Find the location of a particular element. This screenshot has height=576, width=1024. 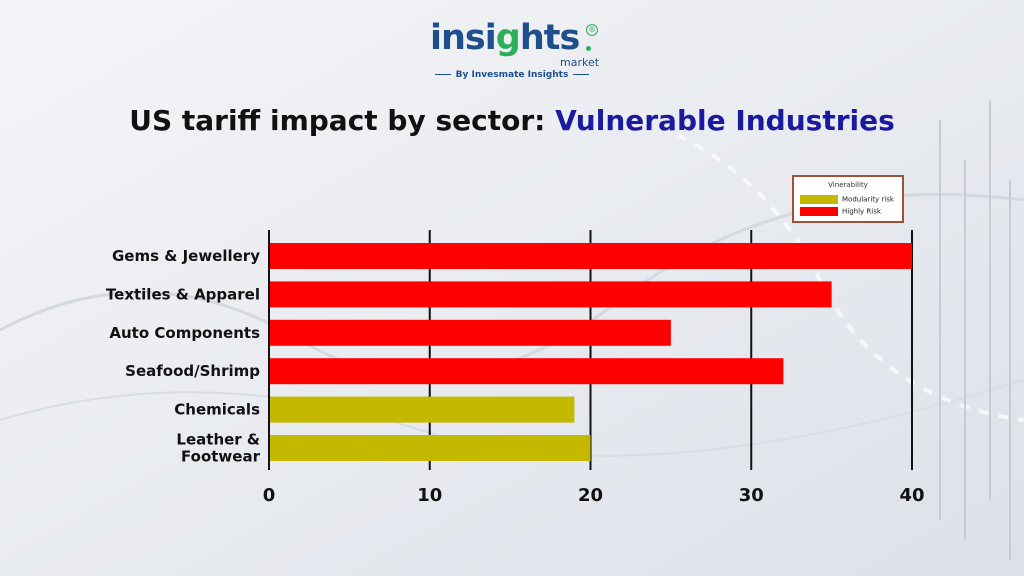

x-tick-label-10: 10 is located at coordinates (429, 495).